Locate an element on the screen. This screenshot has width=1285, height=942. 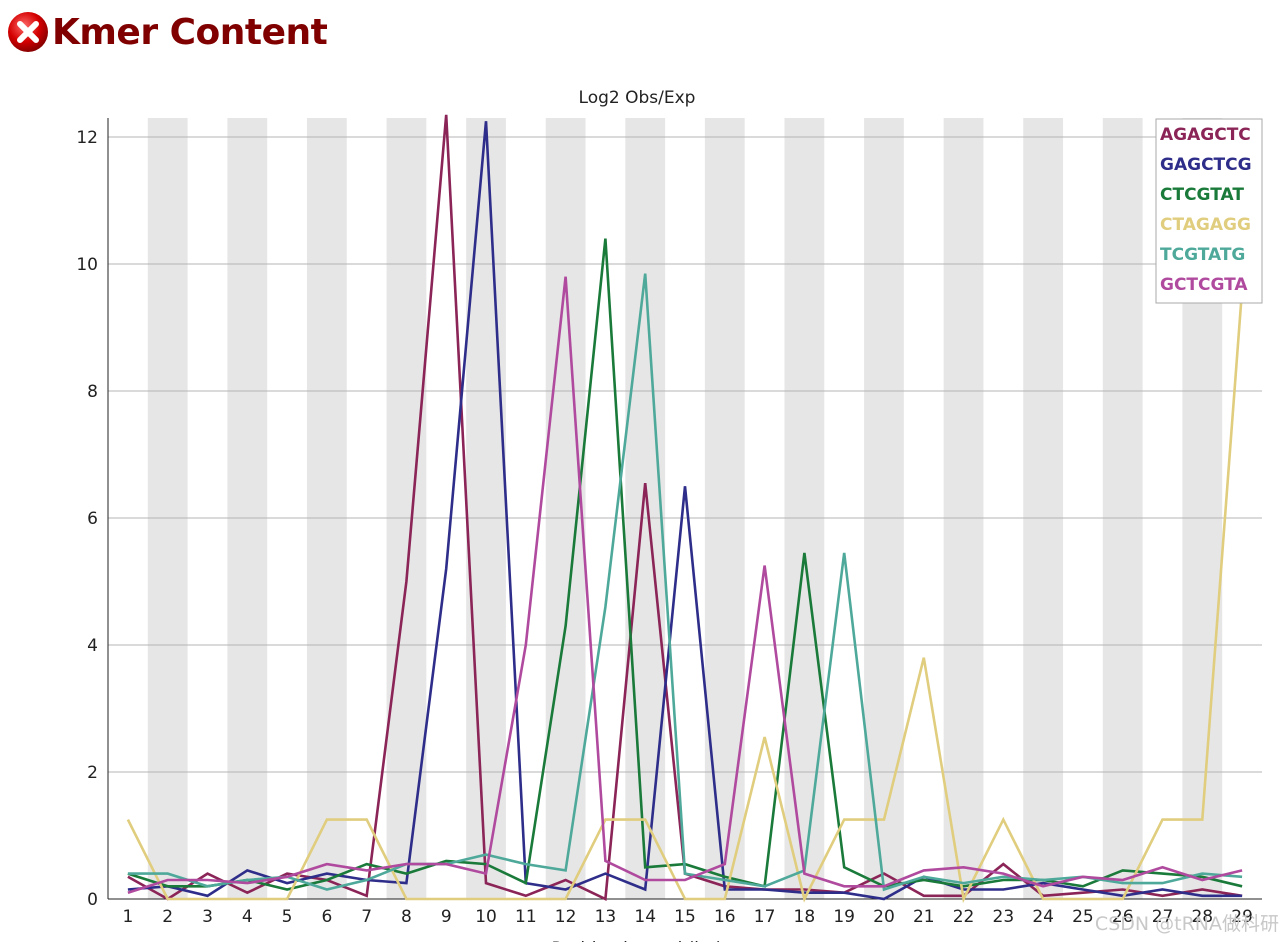
x-axis-label: Position in read (bp) is located at coordinates (636, 940).